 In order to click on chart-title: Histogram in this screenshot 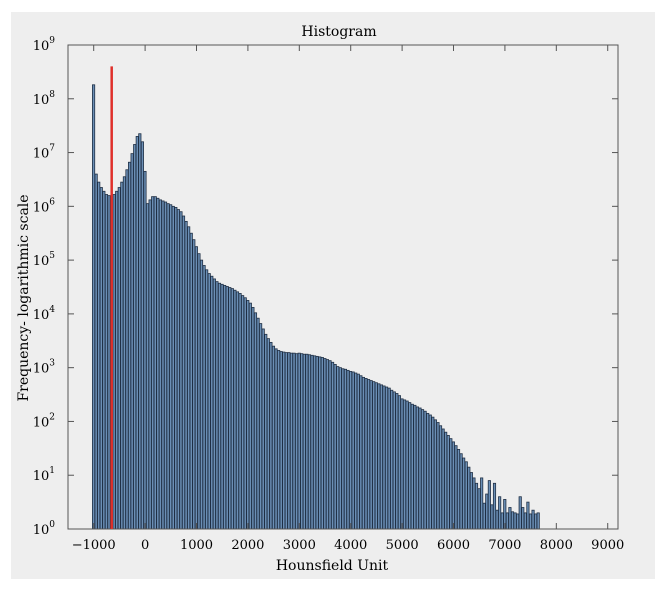, I will do `click(338, 32)`.